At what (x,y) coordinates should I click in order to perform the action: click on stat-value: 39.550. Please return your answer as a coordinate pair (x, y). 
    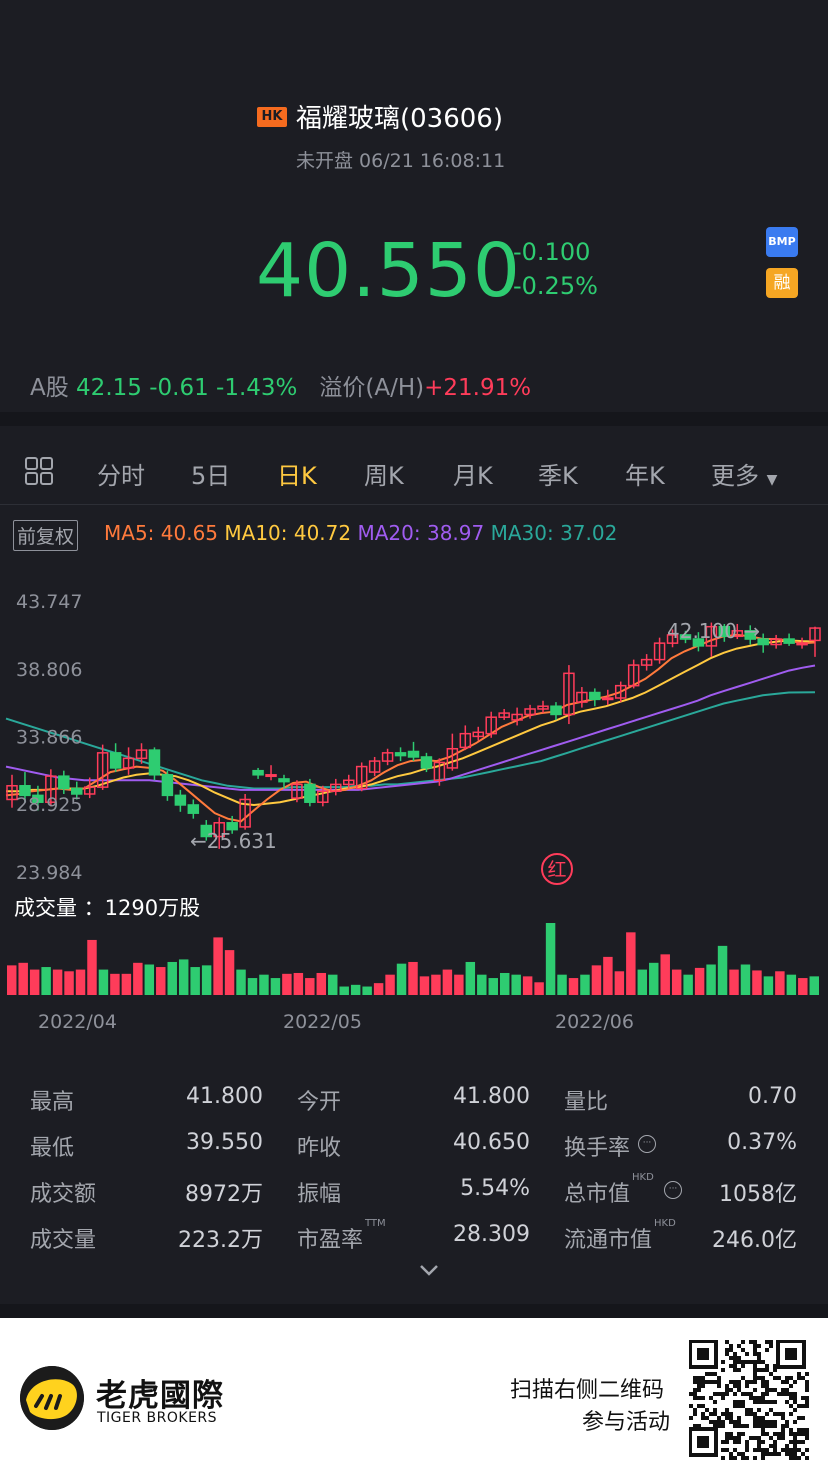
    Looking at the image, I should click on (224, 1142).